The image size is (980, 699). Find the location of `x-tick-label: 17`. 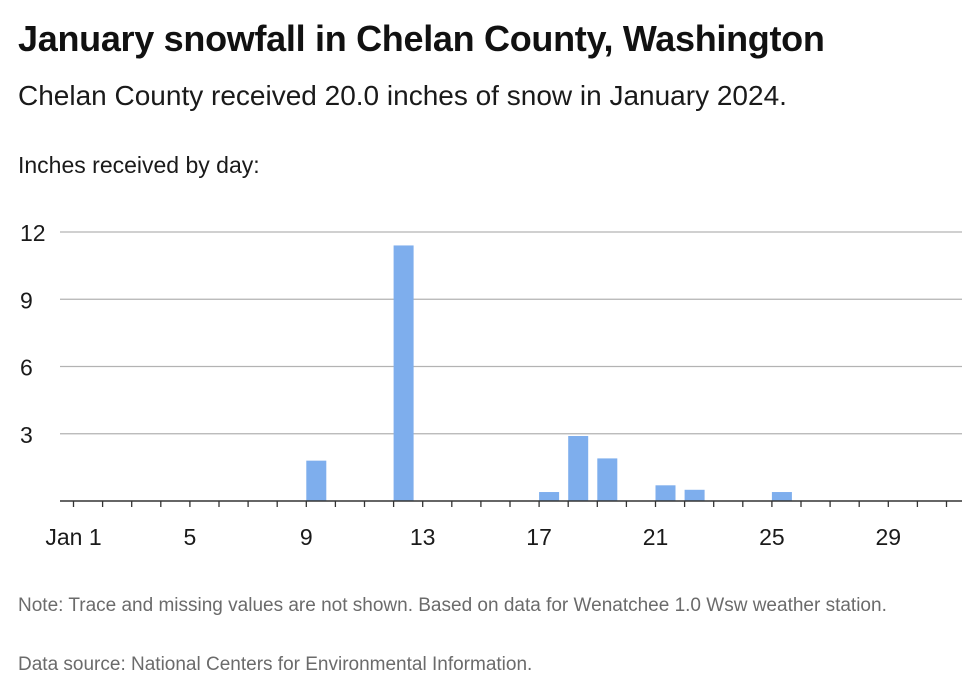

x-tick-label: 17 is located at coordinates (539, 537).